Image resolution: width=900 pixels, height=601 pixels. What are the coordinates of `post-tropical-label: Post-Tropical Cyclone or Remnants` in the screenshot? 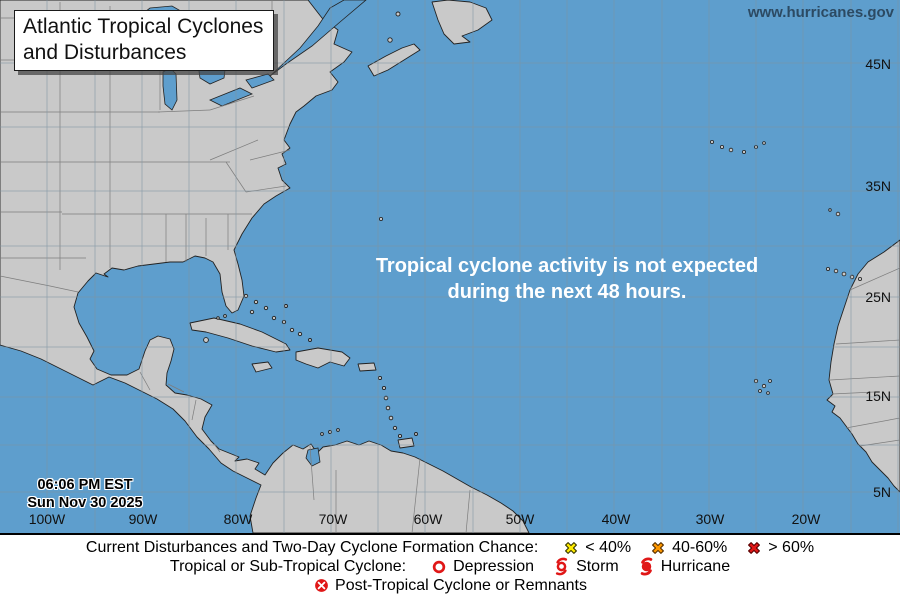 It's located at (461, 585).